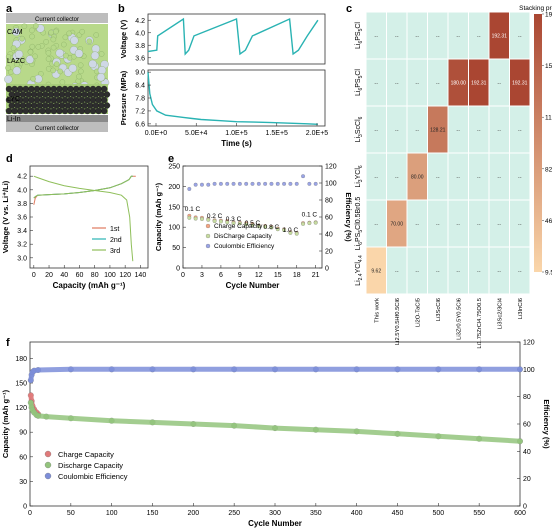  Describe the element at coordinates (115, 251) in the screenshot. I see `legend-label: 3rd` at that location.